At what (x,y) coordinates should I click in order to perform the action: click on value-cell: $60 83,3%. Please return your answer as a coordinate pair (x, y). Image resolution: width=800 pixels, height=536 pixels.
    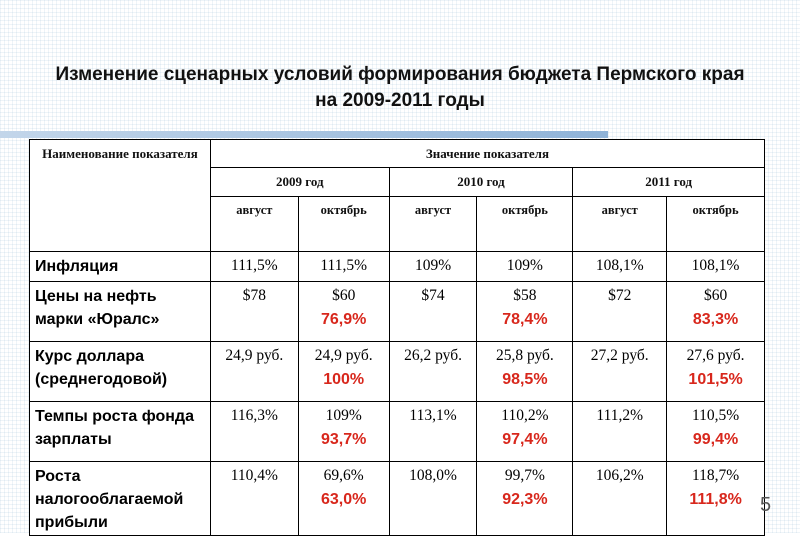
    Looking at the image, I should click on (715, 311).